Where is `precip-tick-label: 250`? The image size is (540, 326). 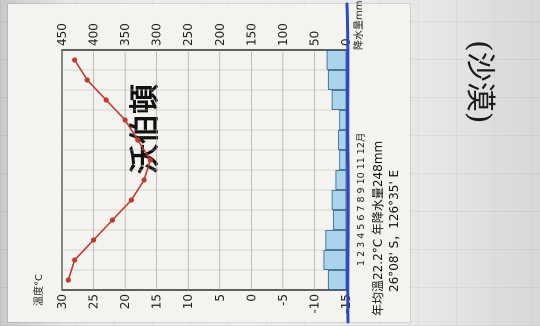
precip-tick-label: 250 is located at coordinates (188, 34).